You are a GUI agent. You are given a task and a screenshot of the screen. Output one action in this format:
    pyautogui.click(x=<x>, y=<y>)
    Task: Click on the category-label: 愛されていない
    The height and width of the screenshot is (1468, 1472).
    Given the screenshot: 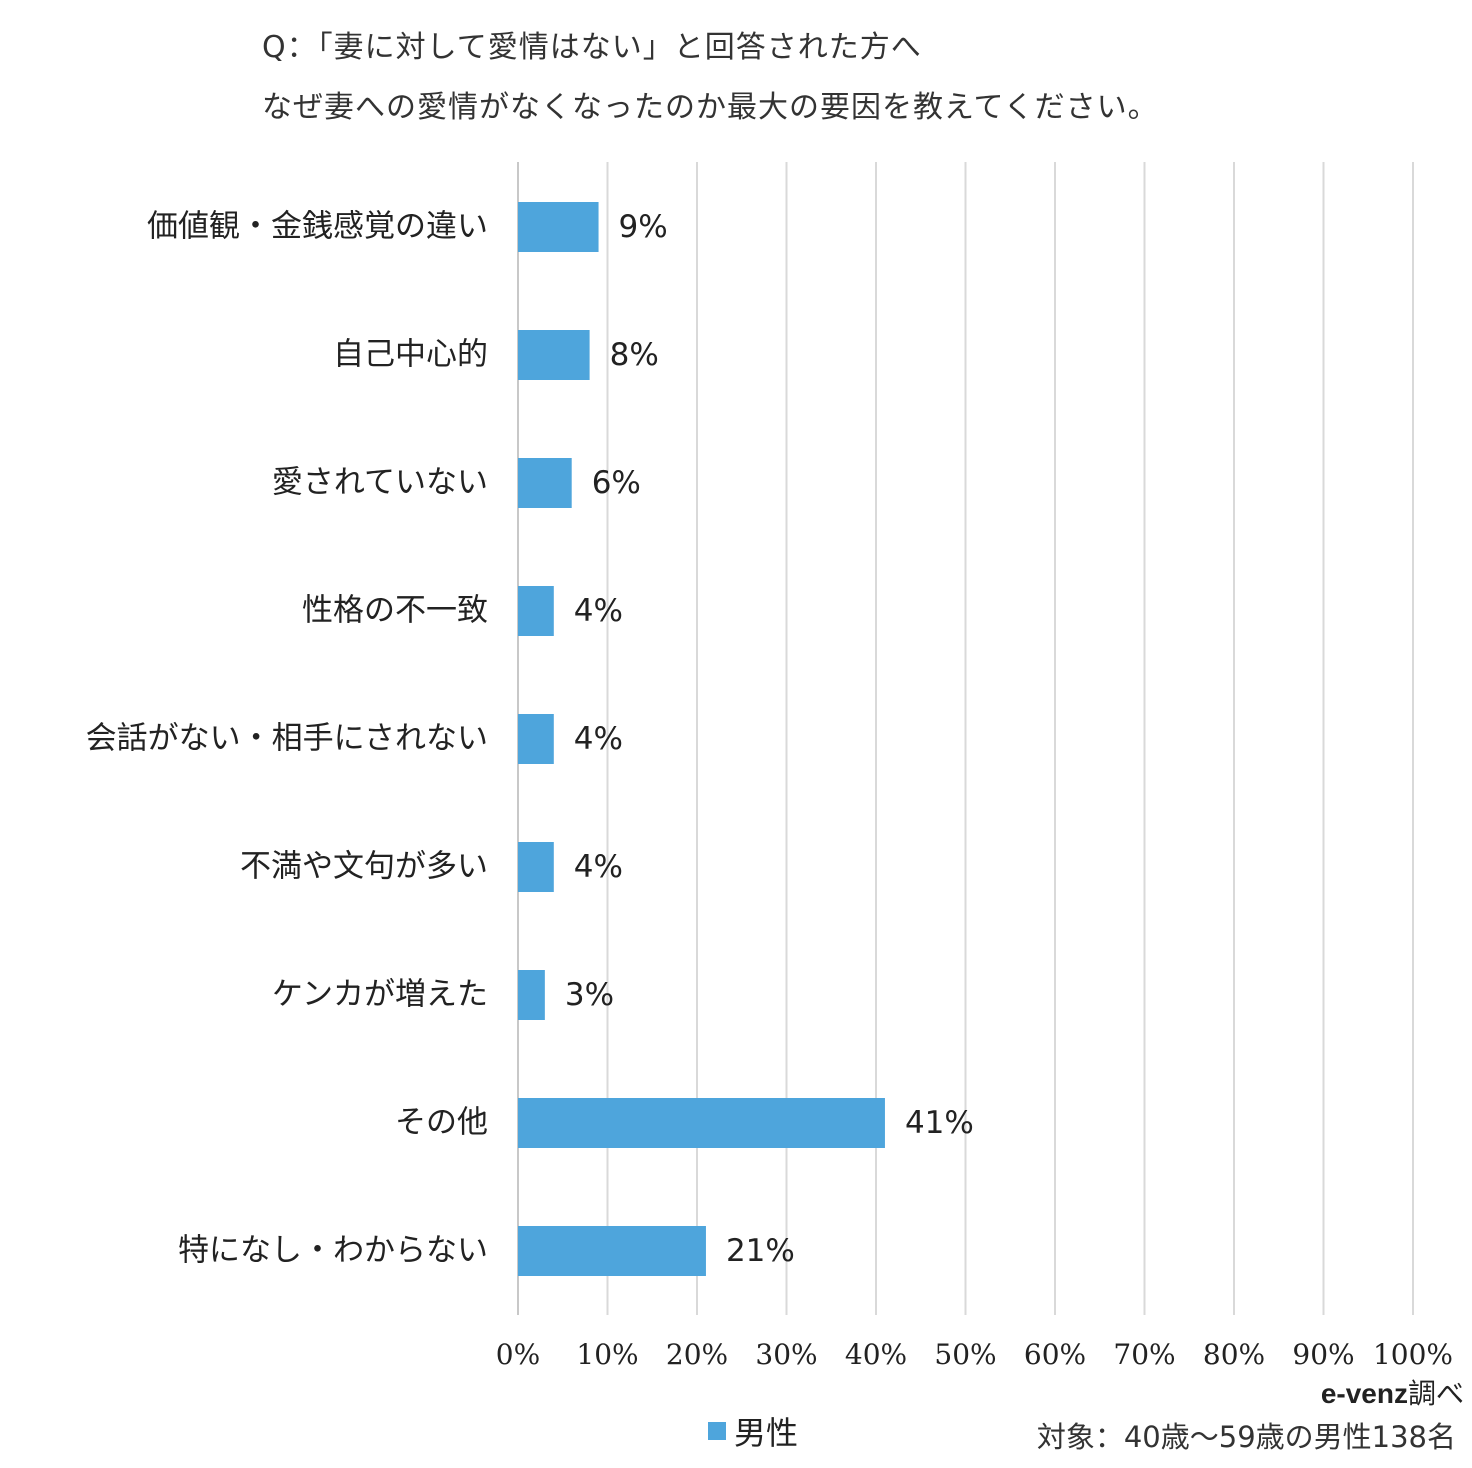 What is the action you would take?
    pyautogui.click(x=379, y=482)
    